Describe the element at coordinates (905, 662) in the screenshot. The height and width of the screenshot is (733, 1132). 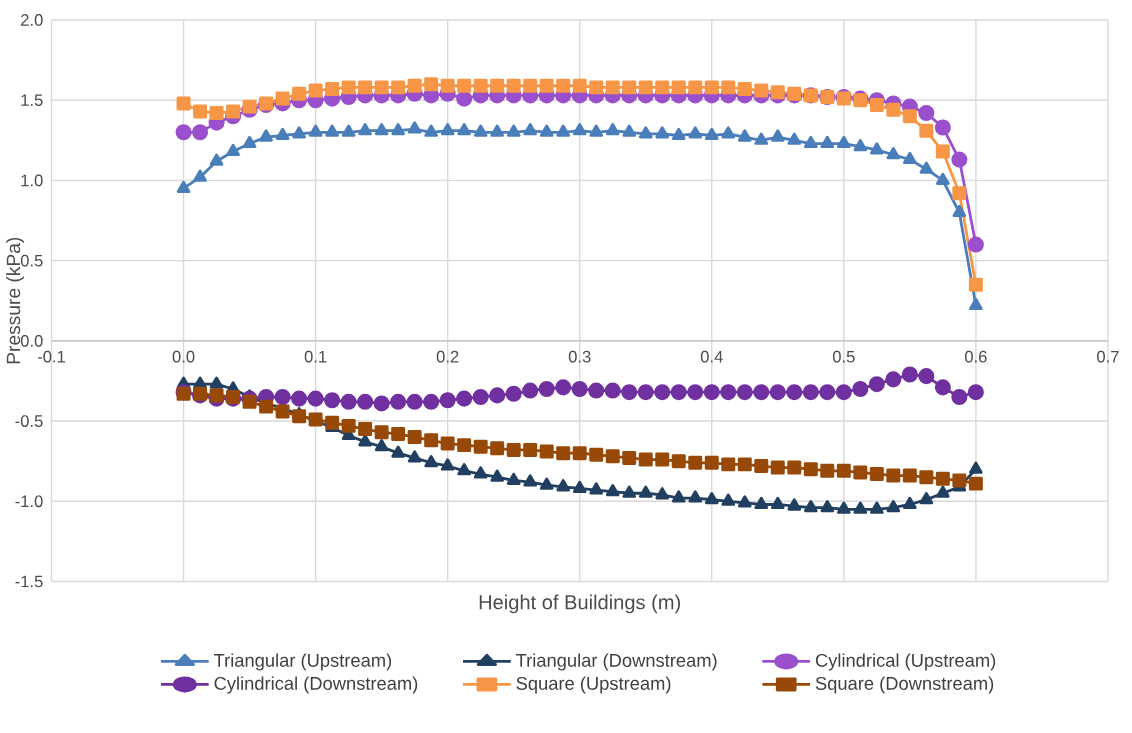
I see `legend-label: Cylindrical (Upstream)` at that location.